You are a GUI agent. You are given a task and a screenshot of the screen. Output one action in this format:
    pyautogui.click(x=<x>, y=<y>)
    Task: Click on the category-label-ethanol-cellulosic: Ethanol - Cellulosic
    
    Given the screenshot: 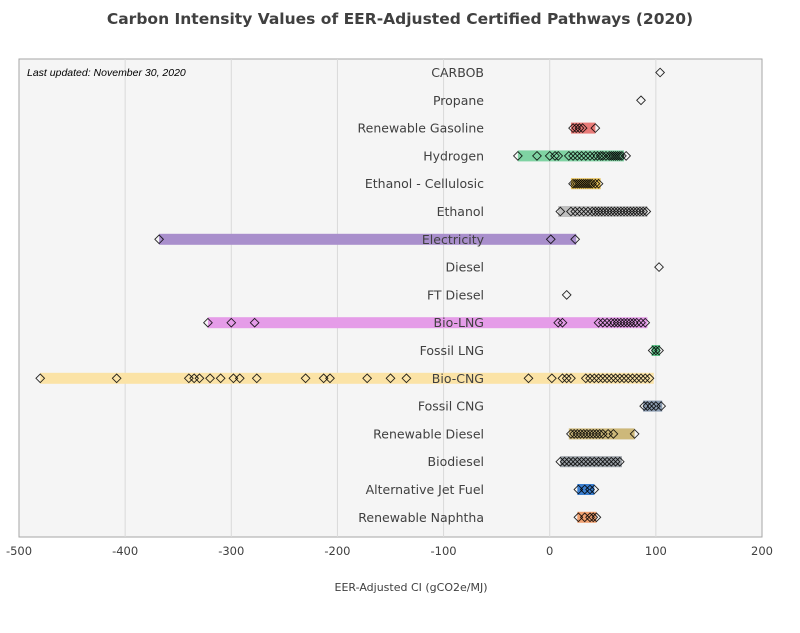 What is the action you would take?
    pyautogui.click(x=424, y=183)
    